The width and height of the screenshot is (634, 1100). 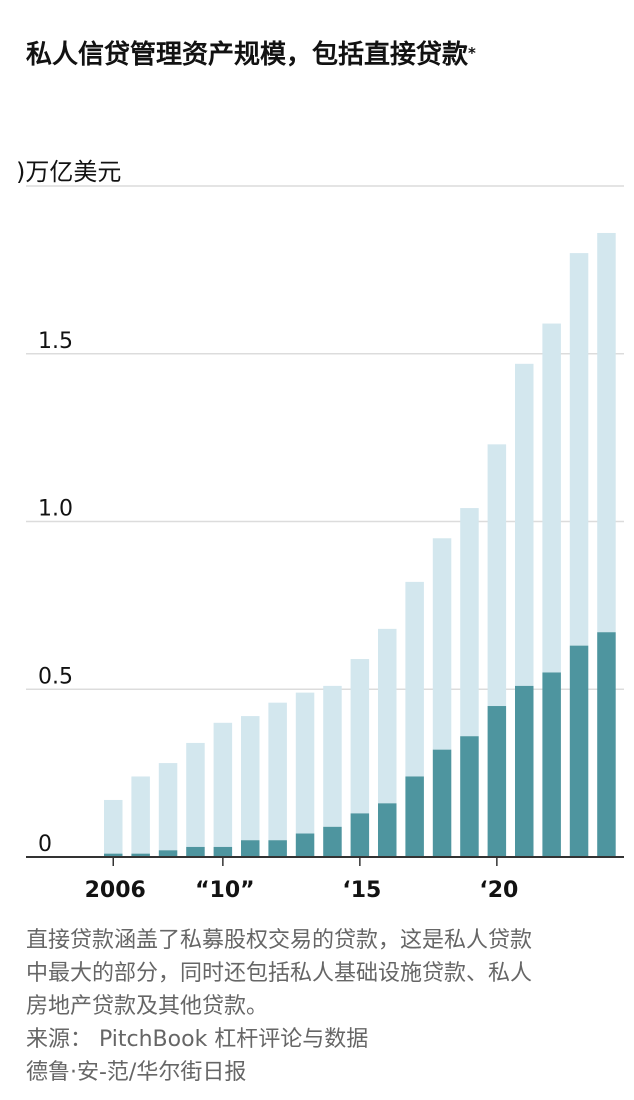 I want to click on bar-direct-2022, so click(x=551, y=764).